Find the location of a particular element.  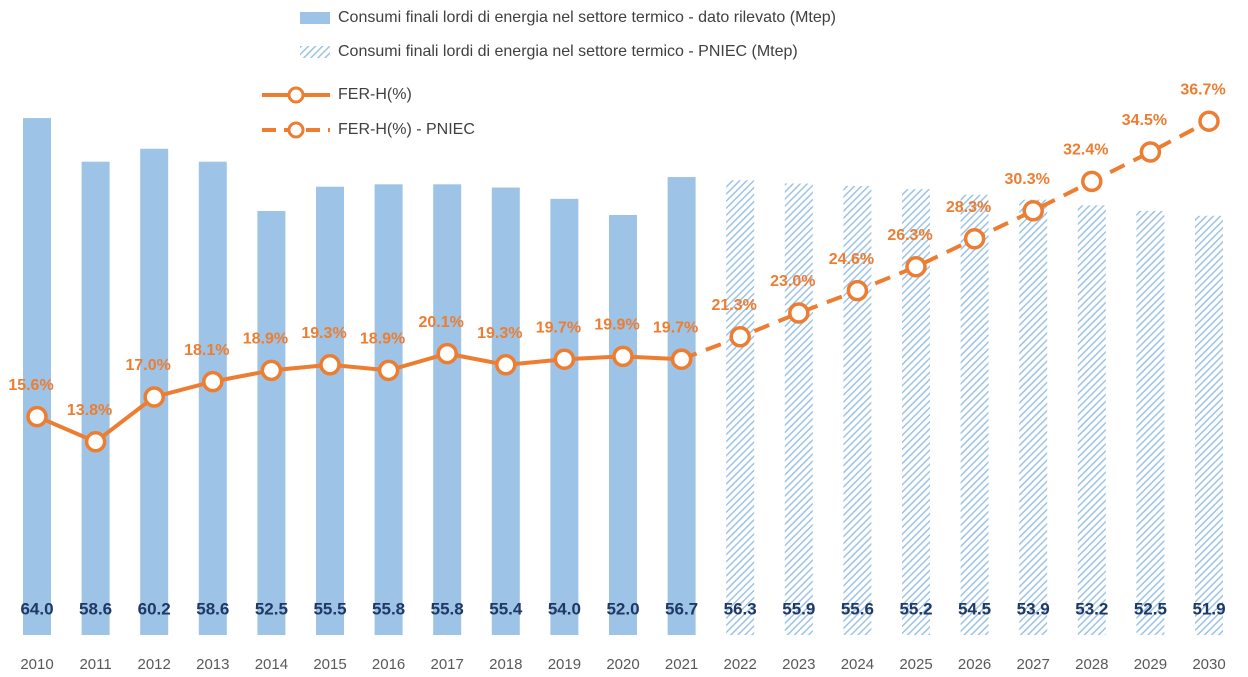

data-label: 28.3% is located at coordinates (968, 207).